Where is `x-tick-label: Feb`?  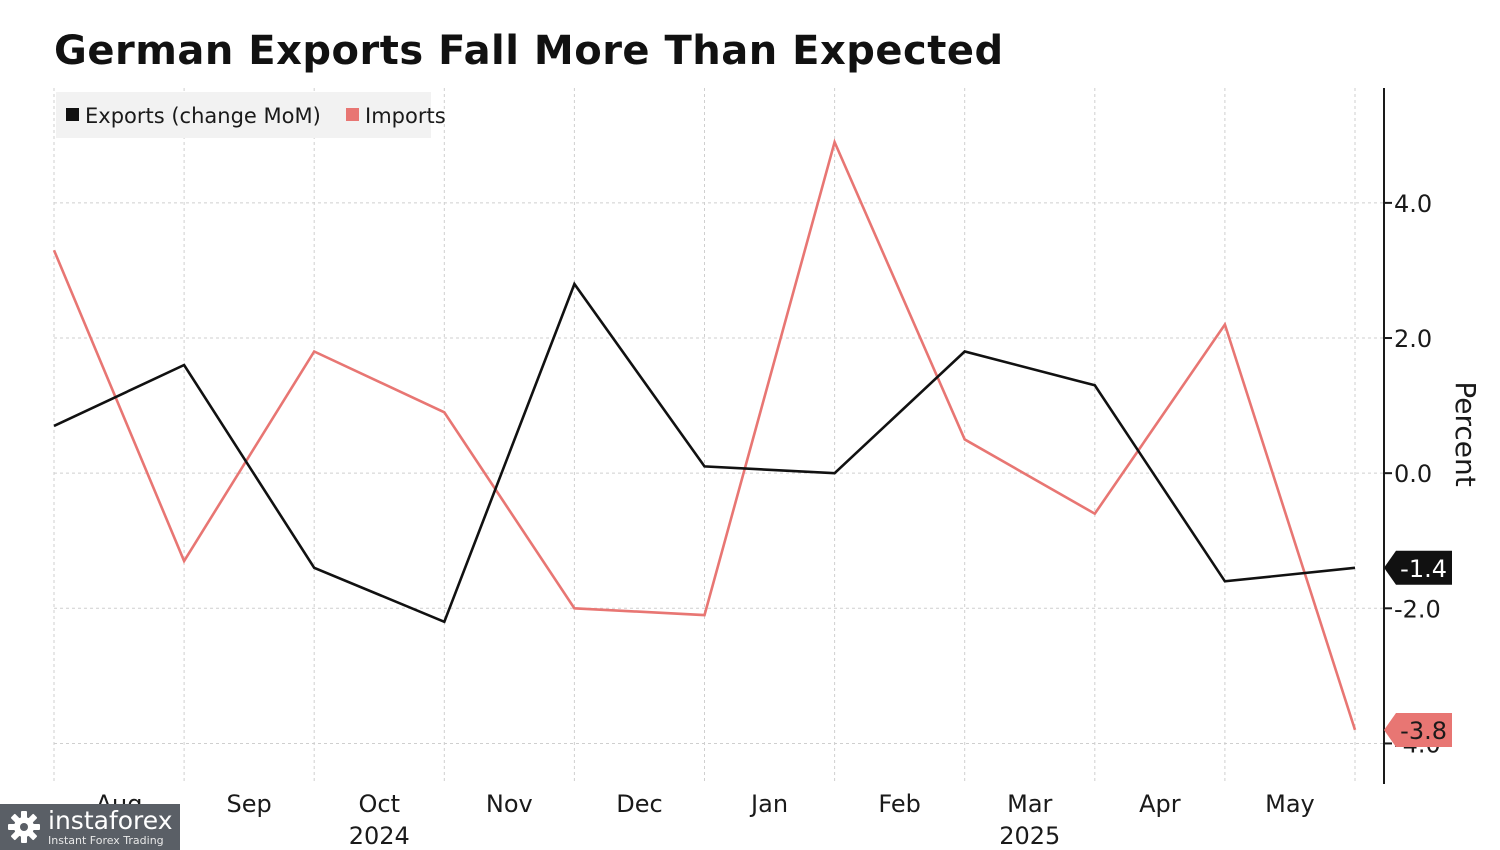
x-tick-label: Feb is located at coordinates (899, 804).